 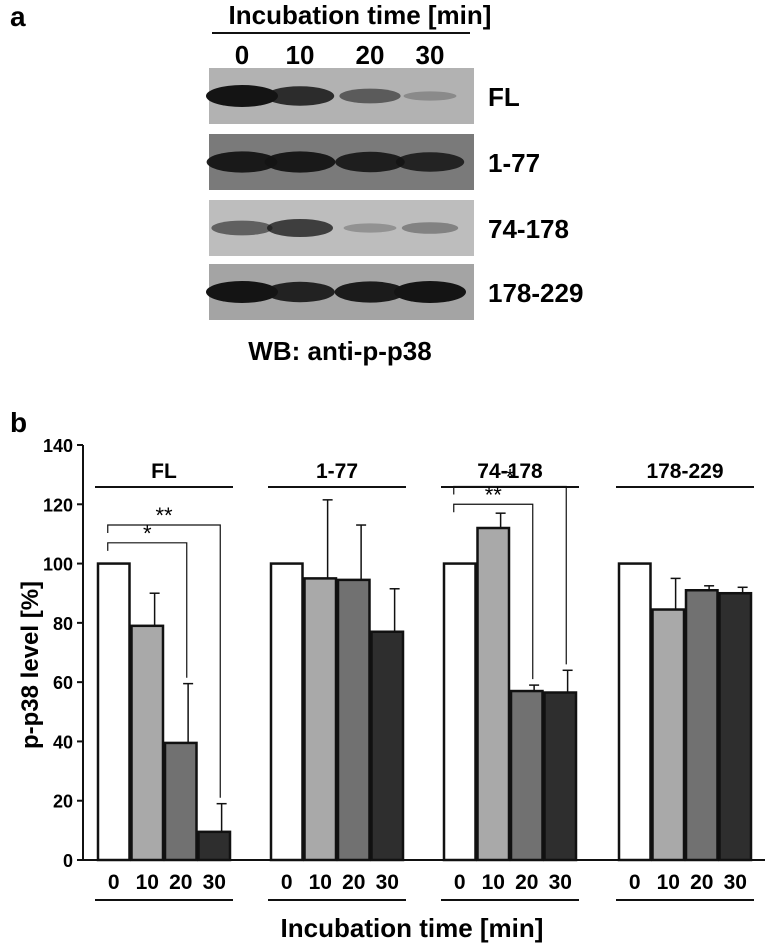 What do you see at coordinates (58, 565) in the screenshot?
I see `y-tick-label: 100` at bounding box center [58, 565].